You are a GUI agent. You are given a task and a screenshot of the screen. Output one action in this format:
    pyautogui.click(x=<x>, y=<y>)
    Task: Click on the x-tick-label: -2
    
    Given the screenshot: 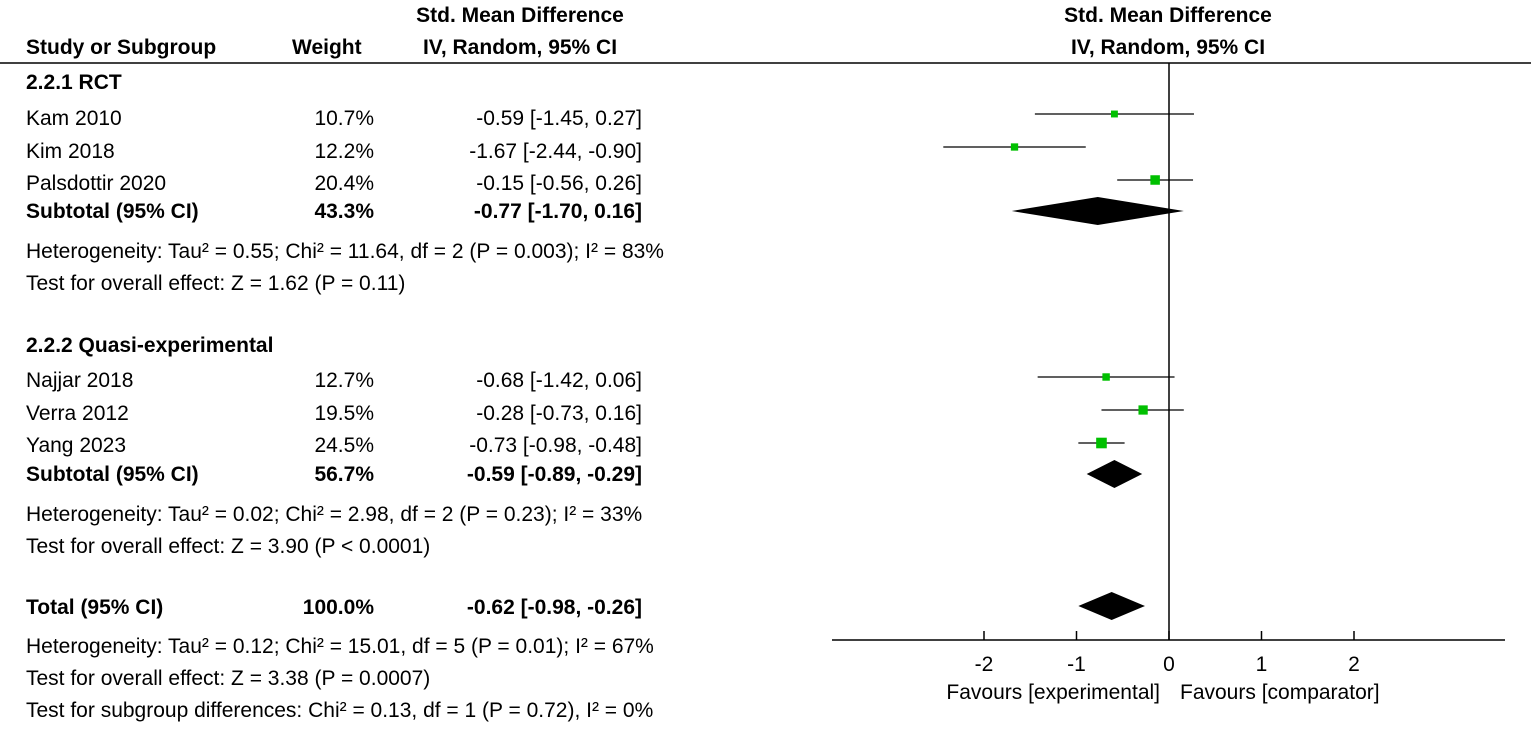 What is the action you would take?
    pyautogui.click(x=984, y=664)
    